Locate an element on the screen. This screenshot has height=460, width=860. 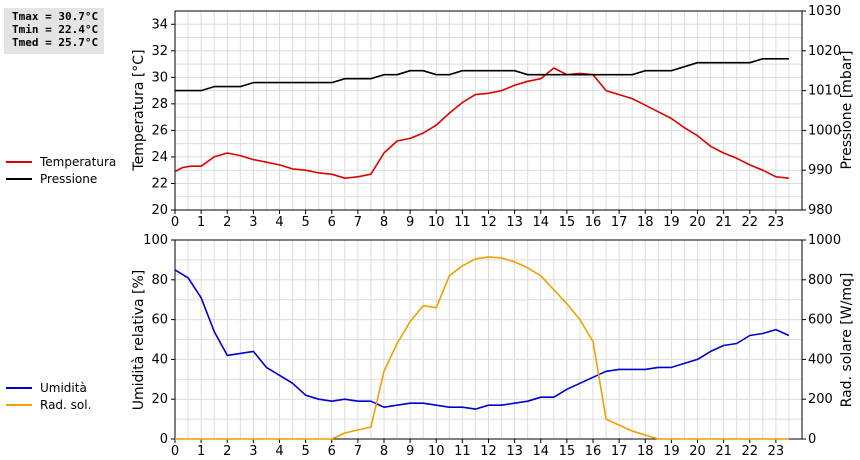
y-tick-label: 28 is located at coordinates (159, 104).